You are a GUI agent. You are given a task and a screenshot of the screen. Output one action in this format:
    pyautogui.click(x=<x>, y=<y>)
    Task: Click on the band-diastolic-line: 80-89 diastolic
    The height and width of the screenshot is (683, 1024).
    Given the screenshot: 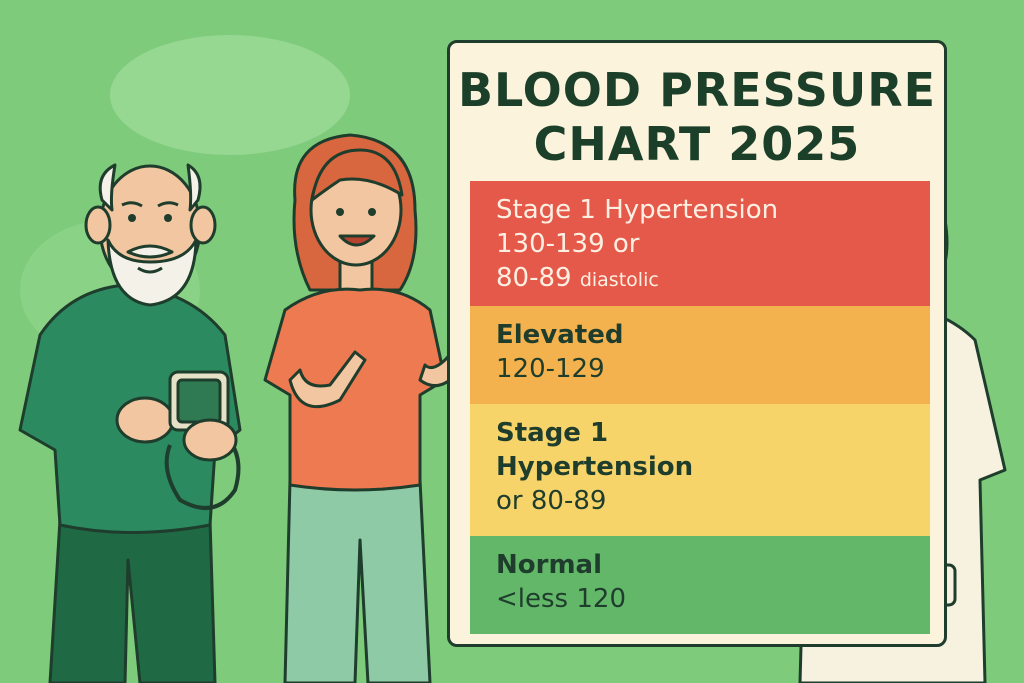 What is the action you would take?
    pyautogui.click(x=713, y=279)
    